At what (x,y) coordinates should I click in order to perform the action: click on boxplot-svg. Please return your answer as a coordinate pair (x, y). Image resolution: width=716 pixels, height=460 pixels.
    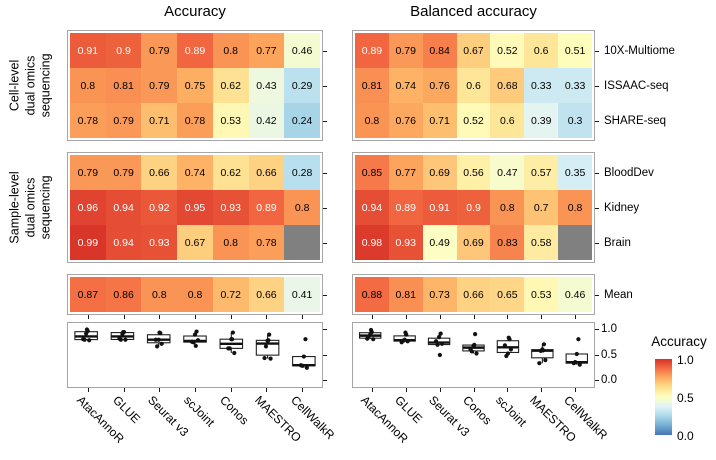
    Looking at the image, I should click on (195, 348).